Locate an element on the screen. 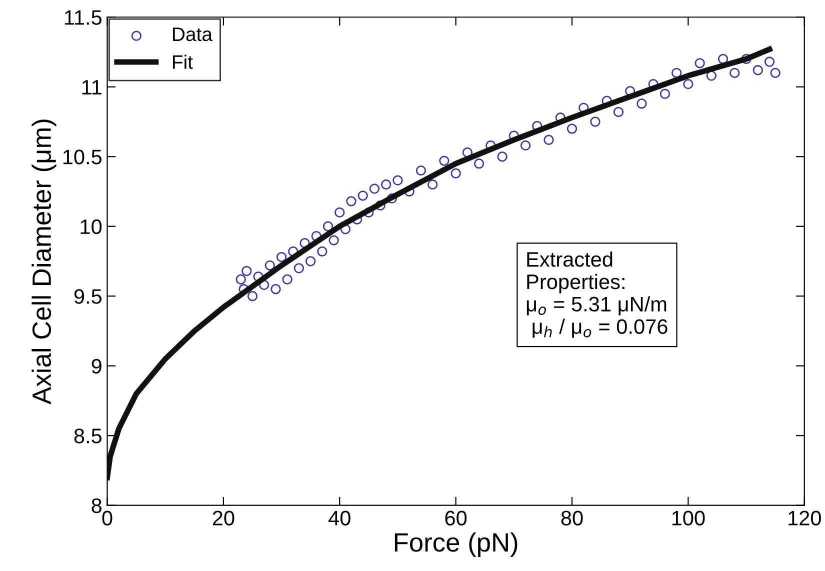  x-axis-title: Force (pN) is located at coordinates (456, 544).